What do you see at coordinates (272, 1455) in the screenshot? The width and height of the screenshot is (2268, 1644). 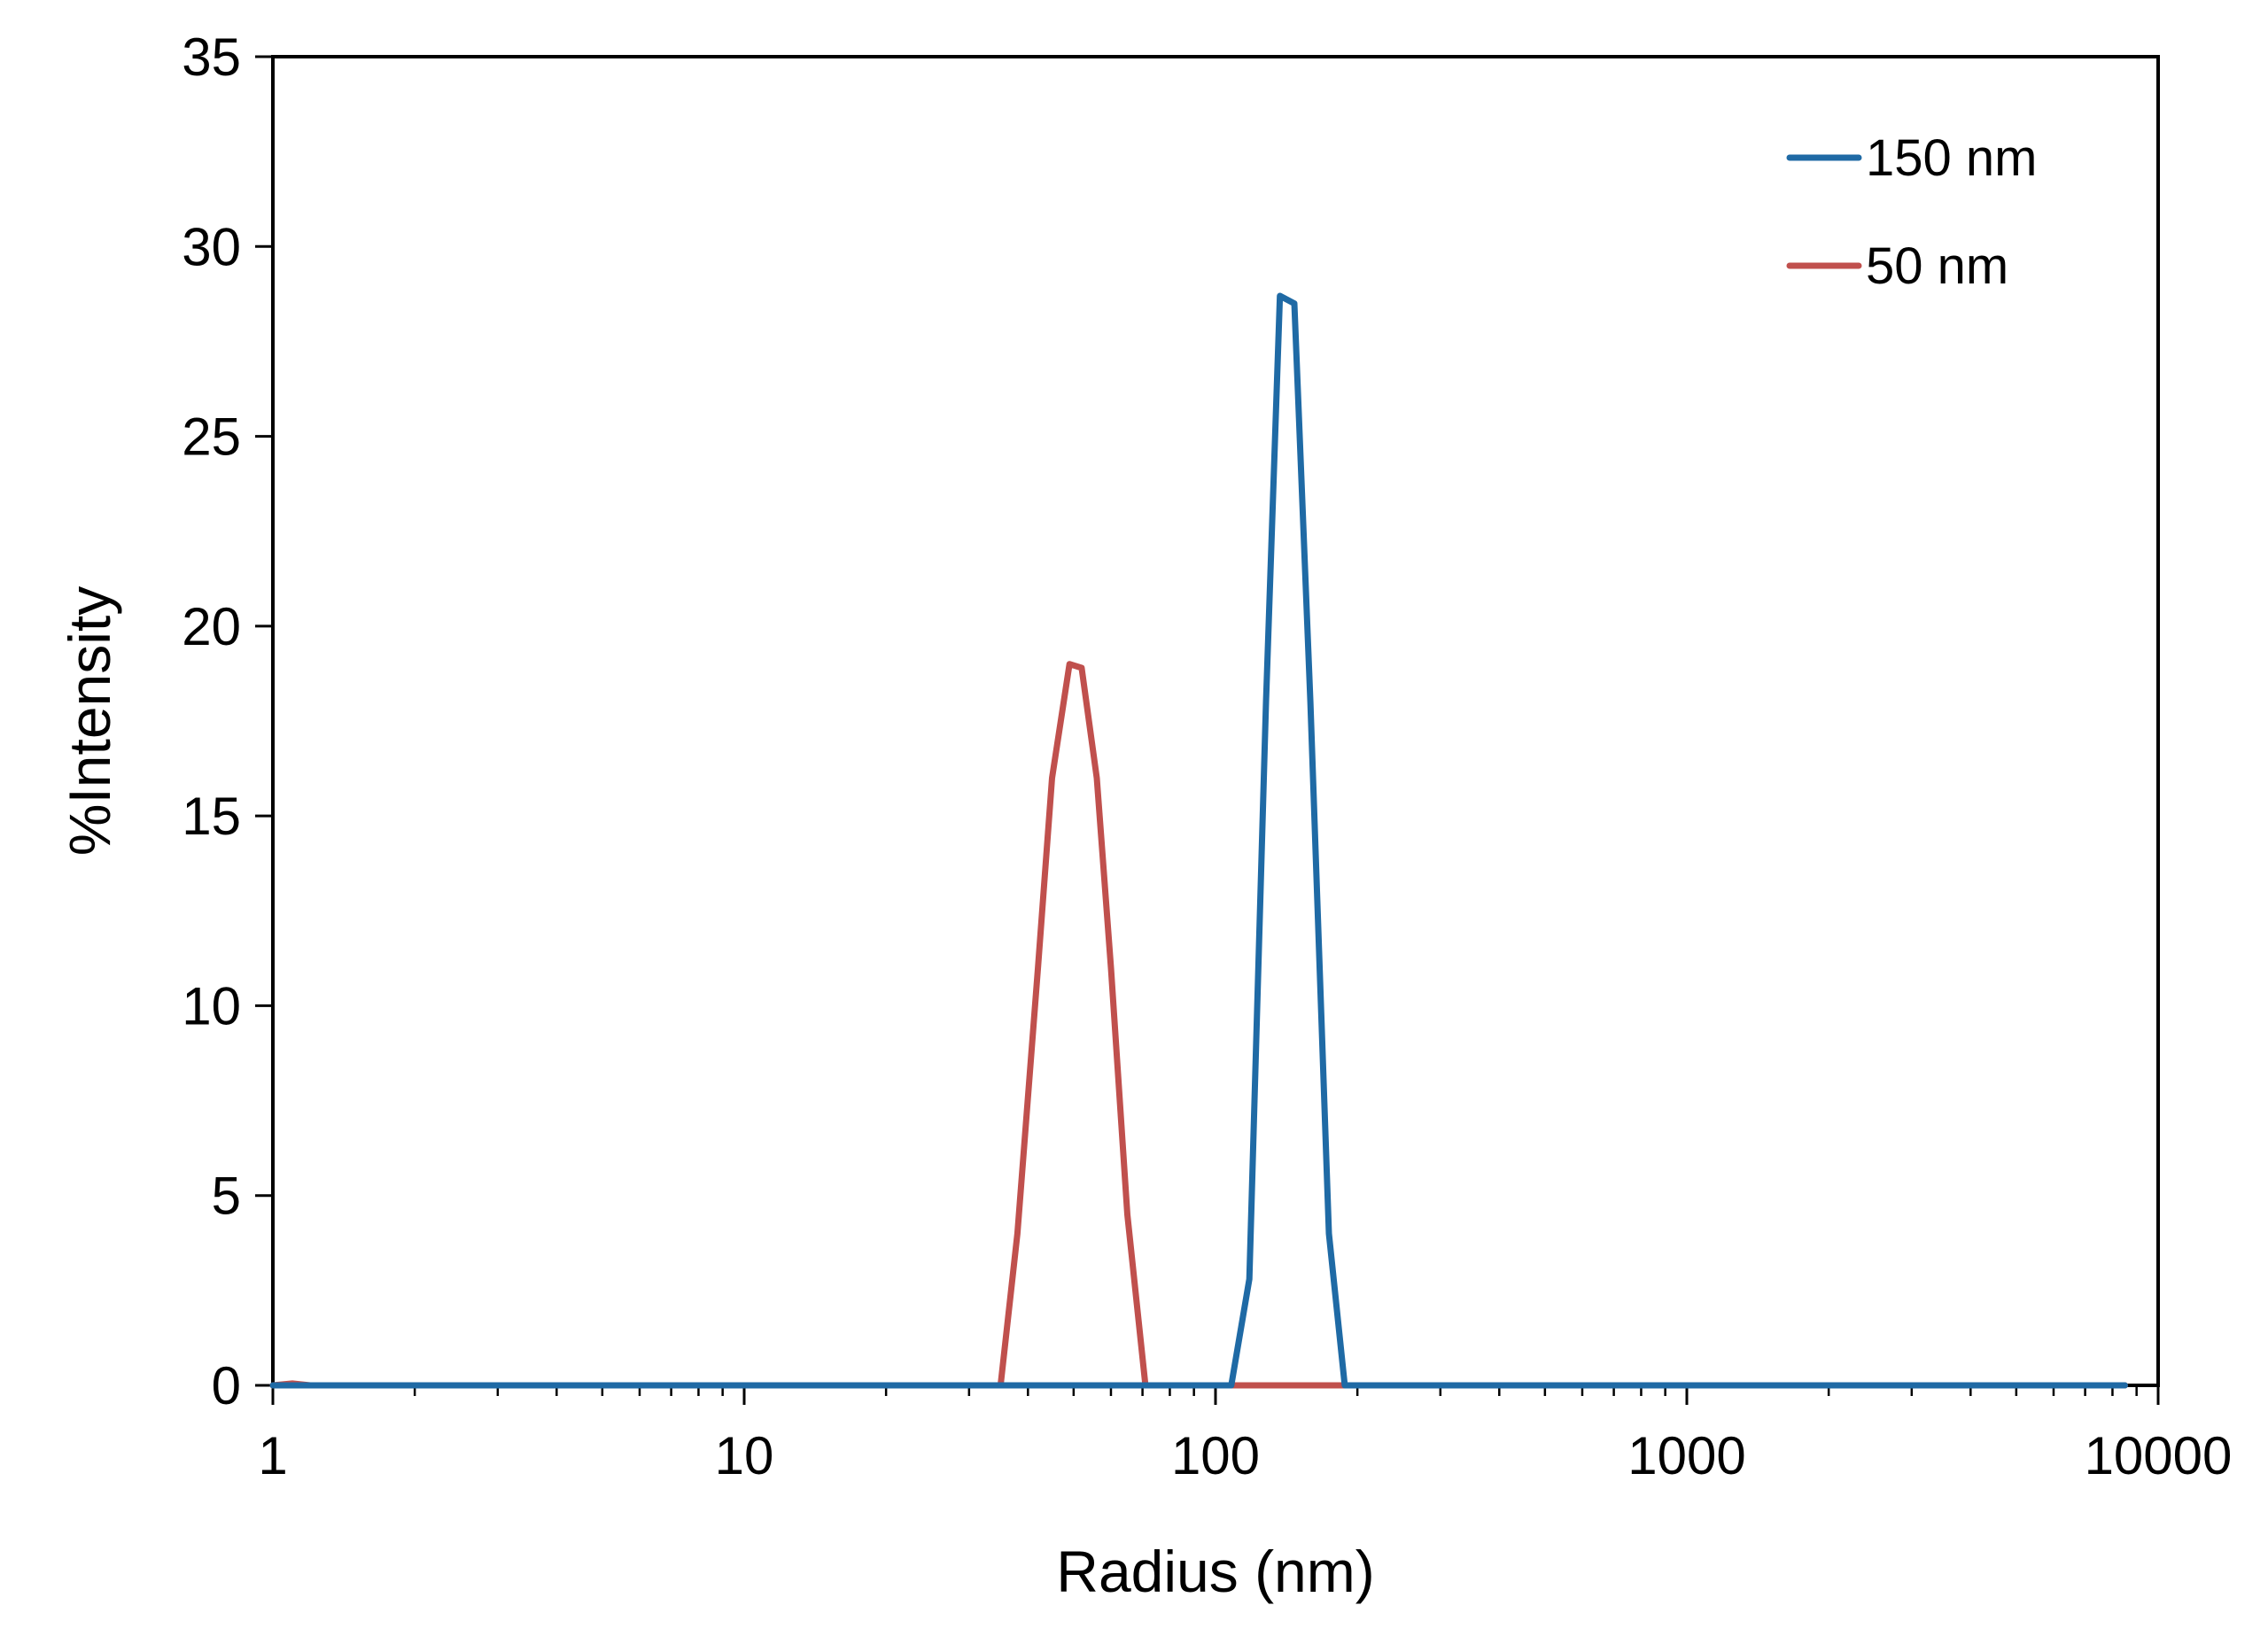 I see `x-tick-label: 1` at bounding box center [272, 1455].